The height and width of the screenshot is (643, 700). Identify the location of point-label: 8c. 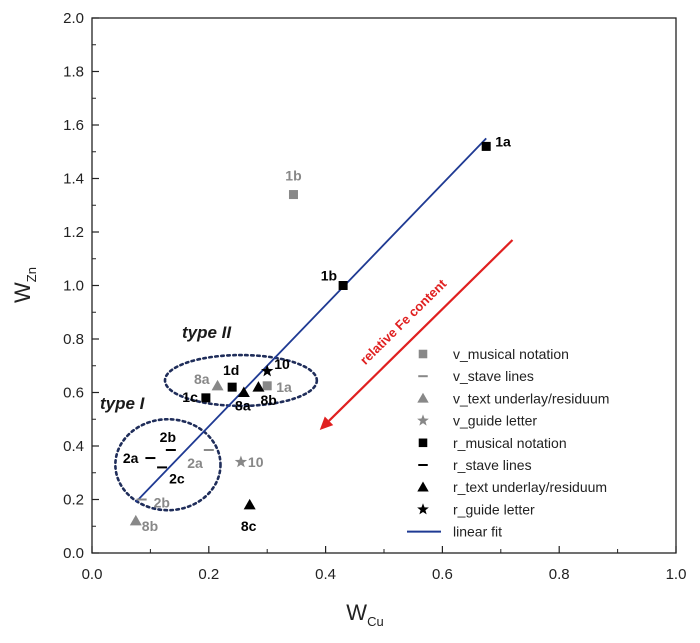
(249, 526).